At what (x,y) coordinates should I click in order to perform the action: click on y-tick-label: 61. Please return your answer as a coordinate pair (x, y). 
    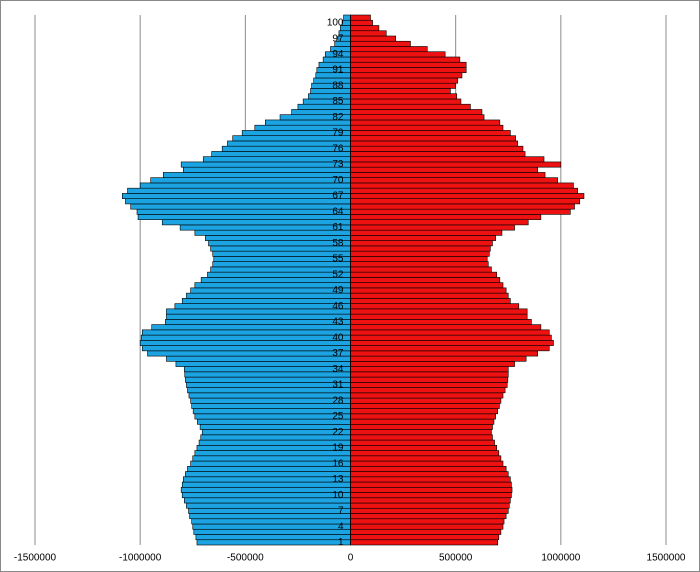
    Looking at the image, I should click on (338, 227).